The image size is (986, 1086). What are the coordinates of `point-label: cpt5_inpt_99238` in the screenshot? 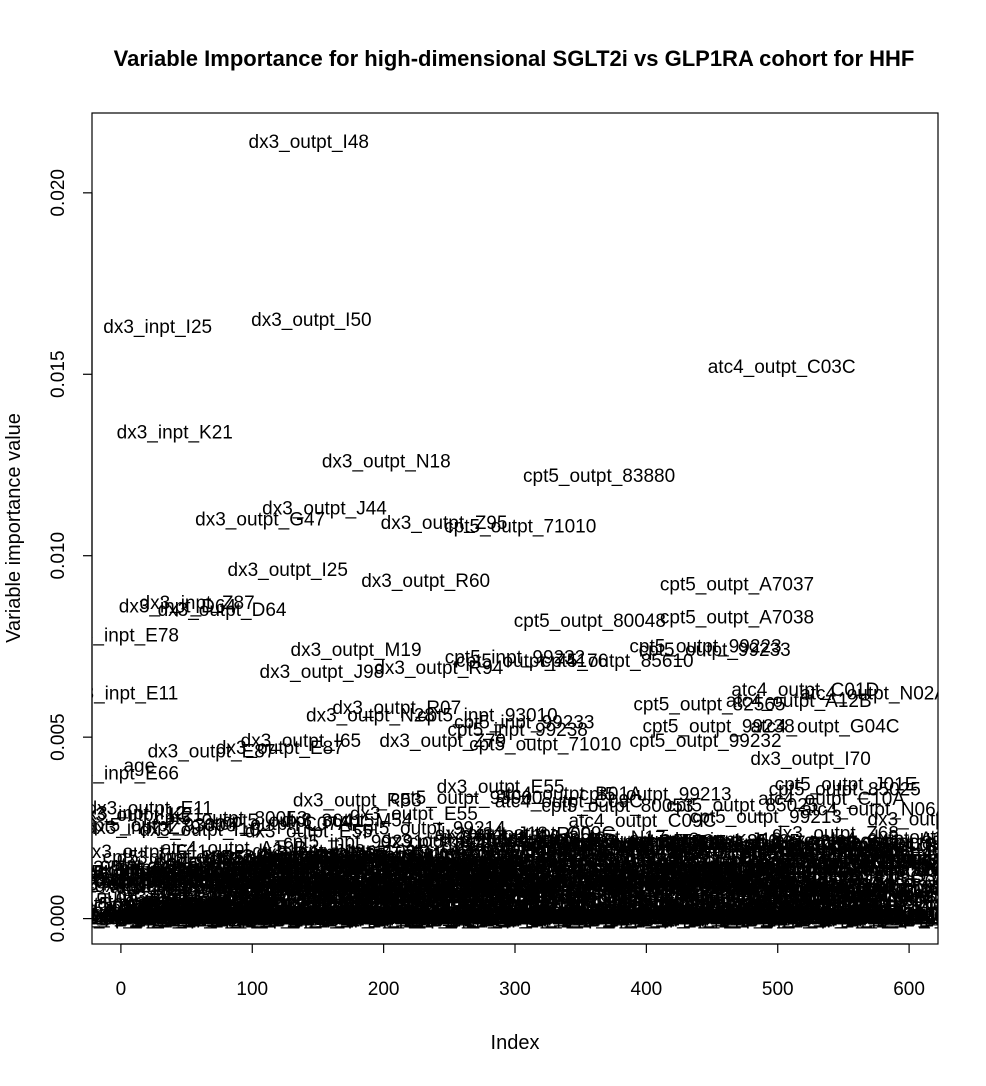 It's located at (517, 730).